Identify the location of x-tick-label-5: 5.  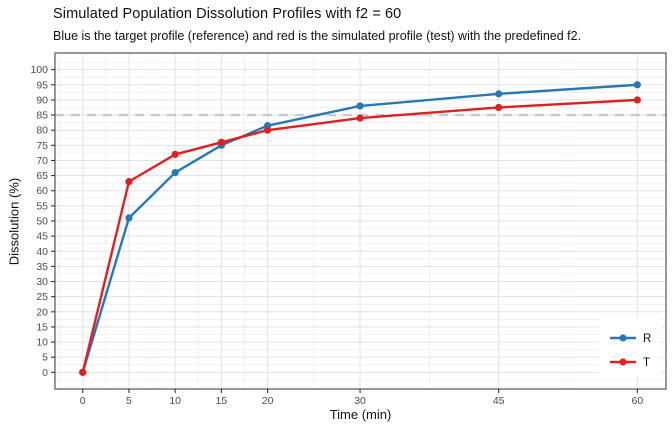
(129, 401).